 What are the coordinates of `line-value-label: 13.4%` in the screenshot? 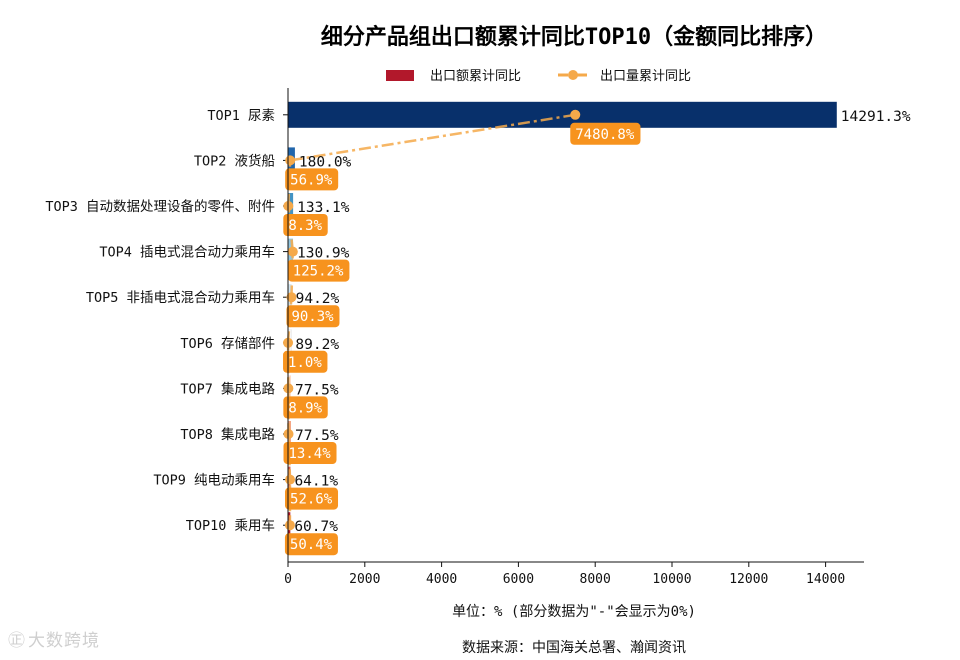 It's located at (310, 454).